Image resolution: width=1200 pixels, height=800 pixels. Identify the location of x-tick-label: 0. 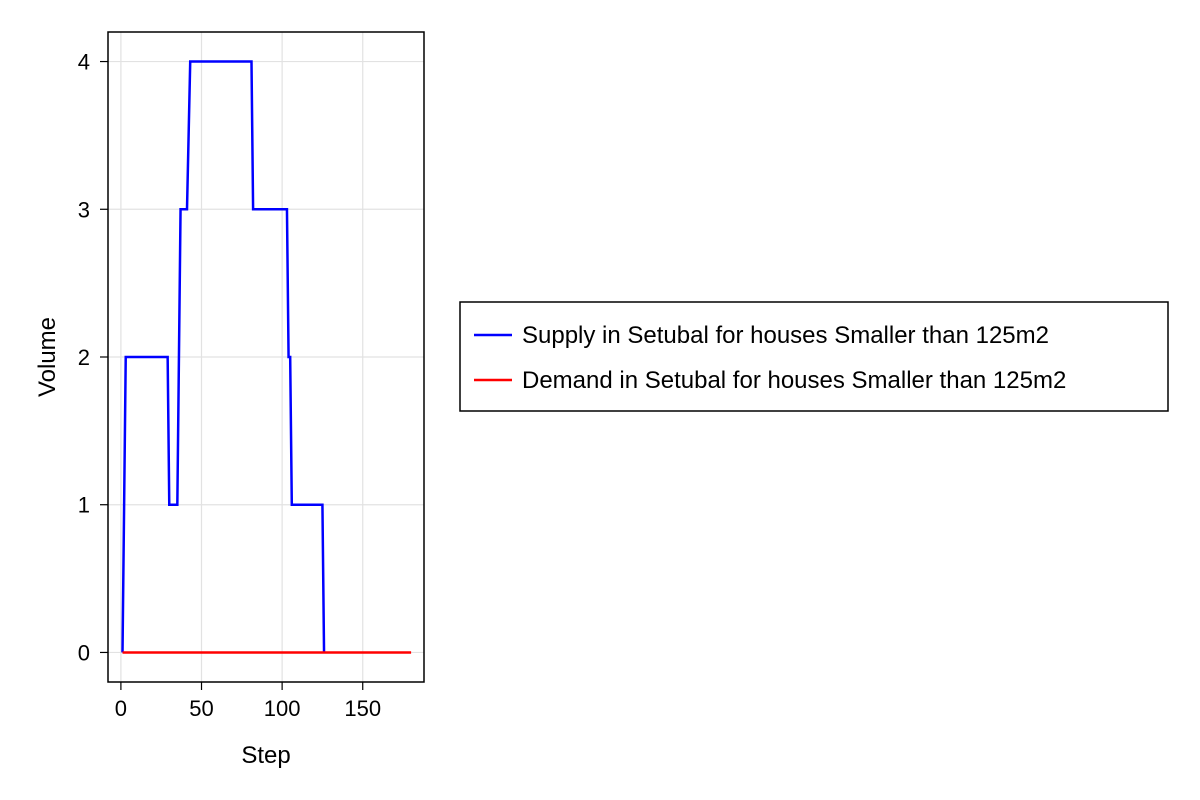
(121, 708).